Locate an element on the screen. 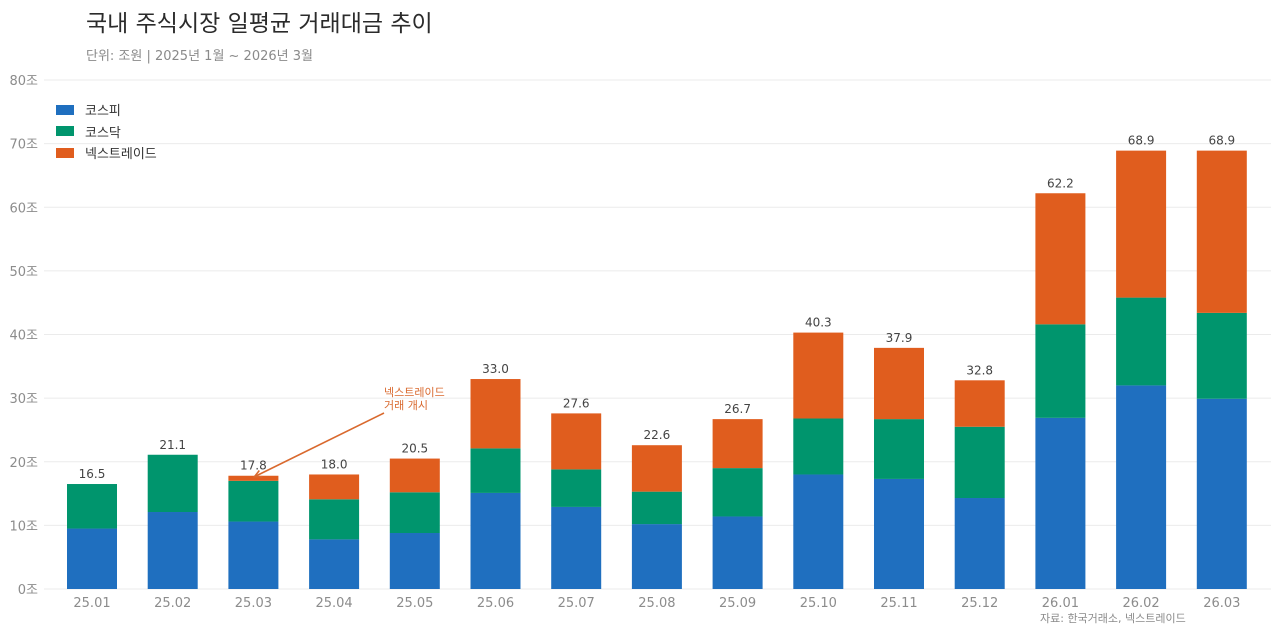 The image size is (1280, 633). legend-item-nextrade: 넥스트레이드 is located at coordinates (106, 153).